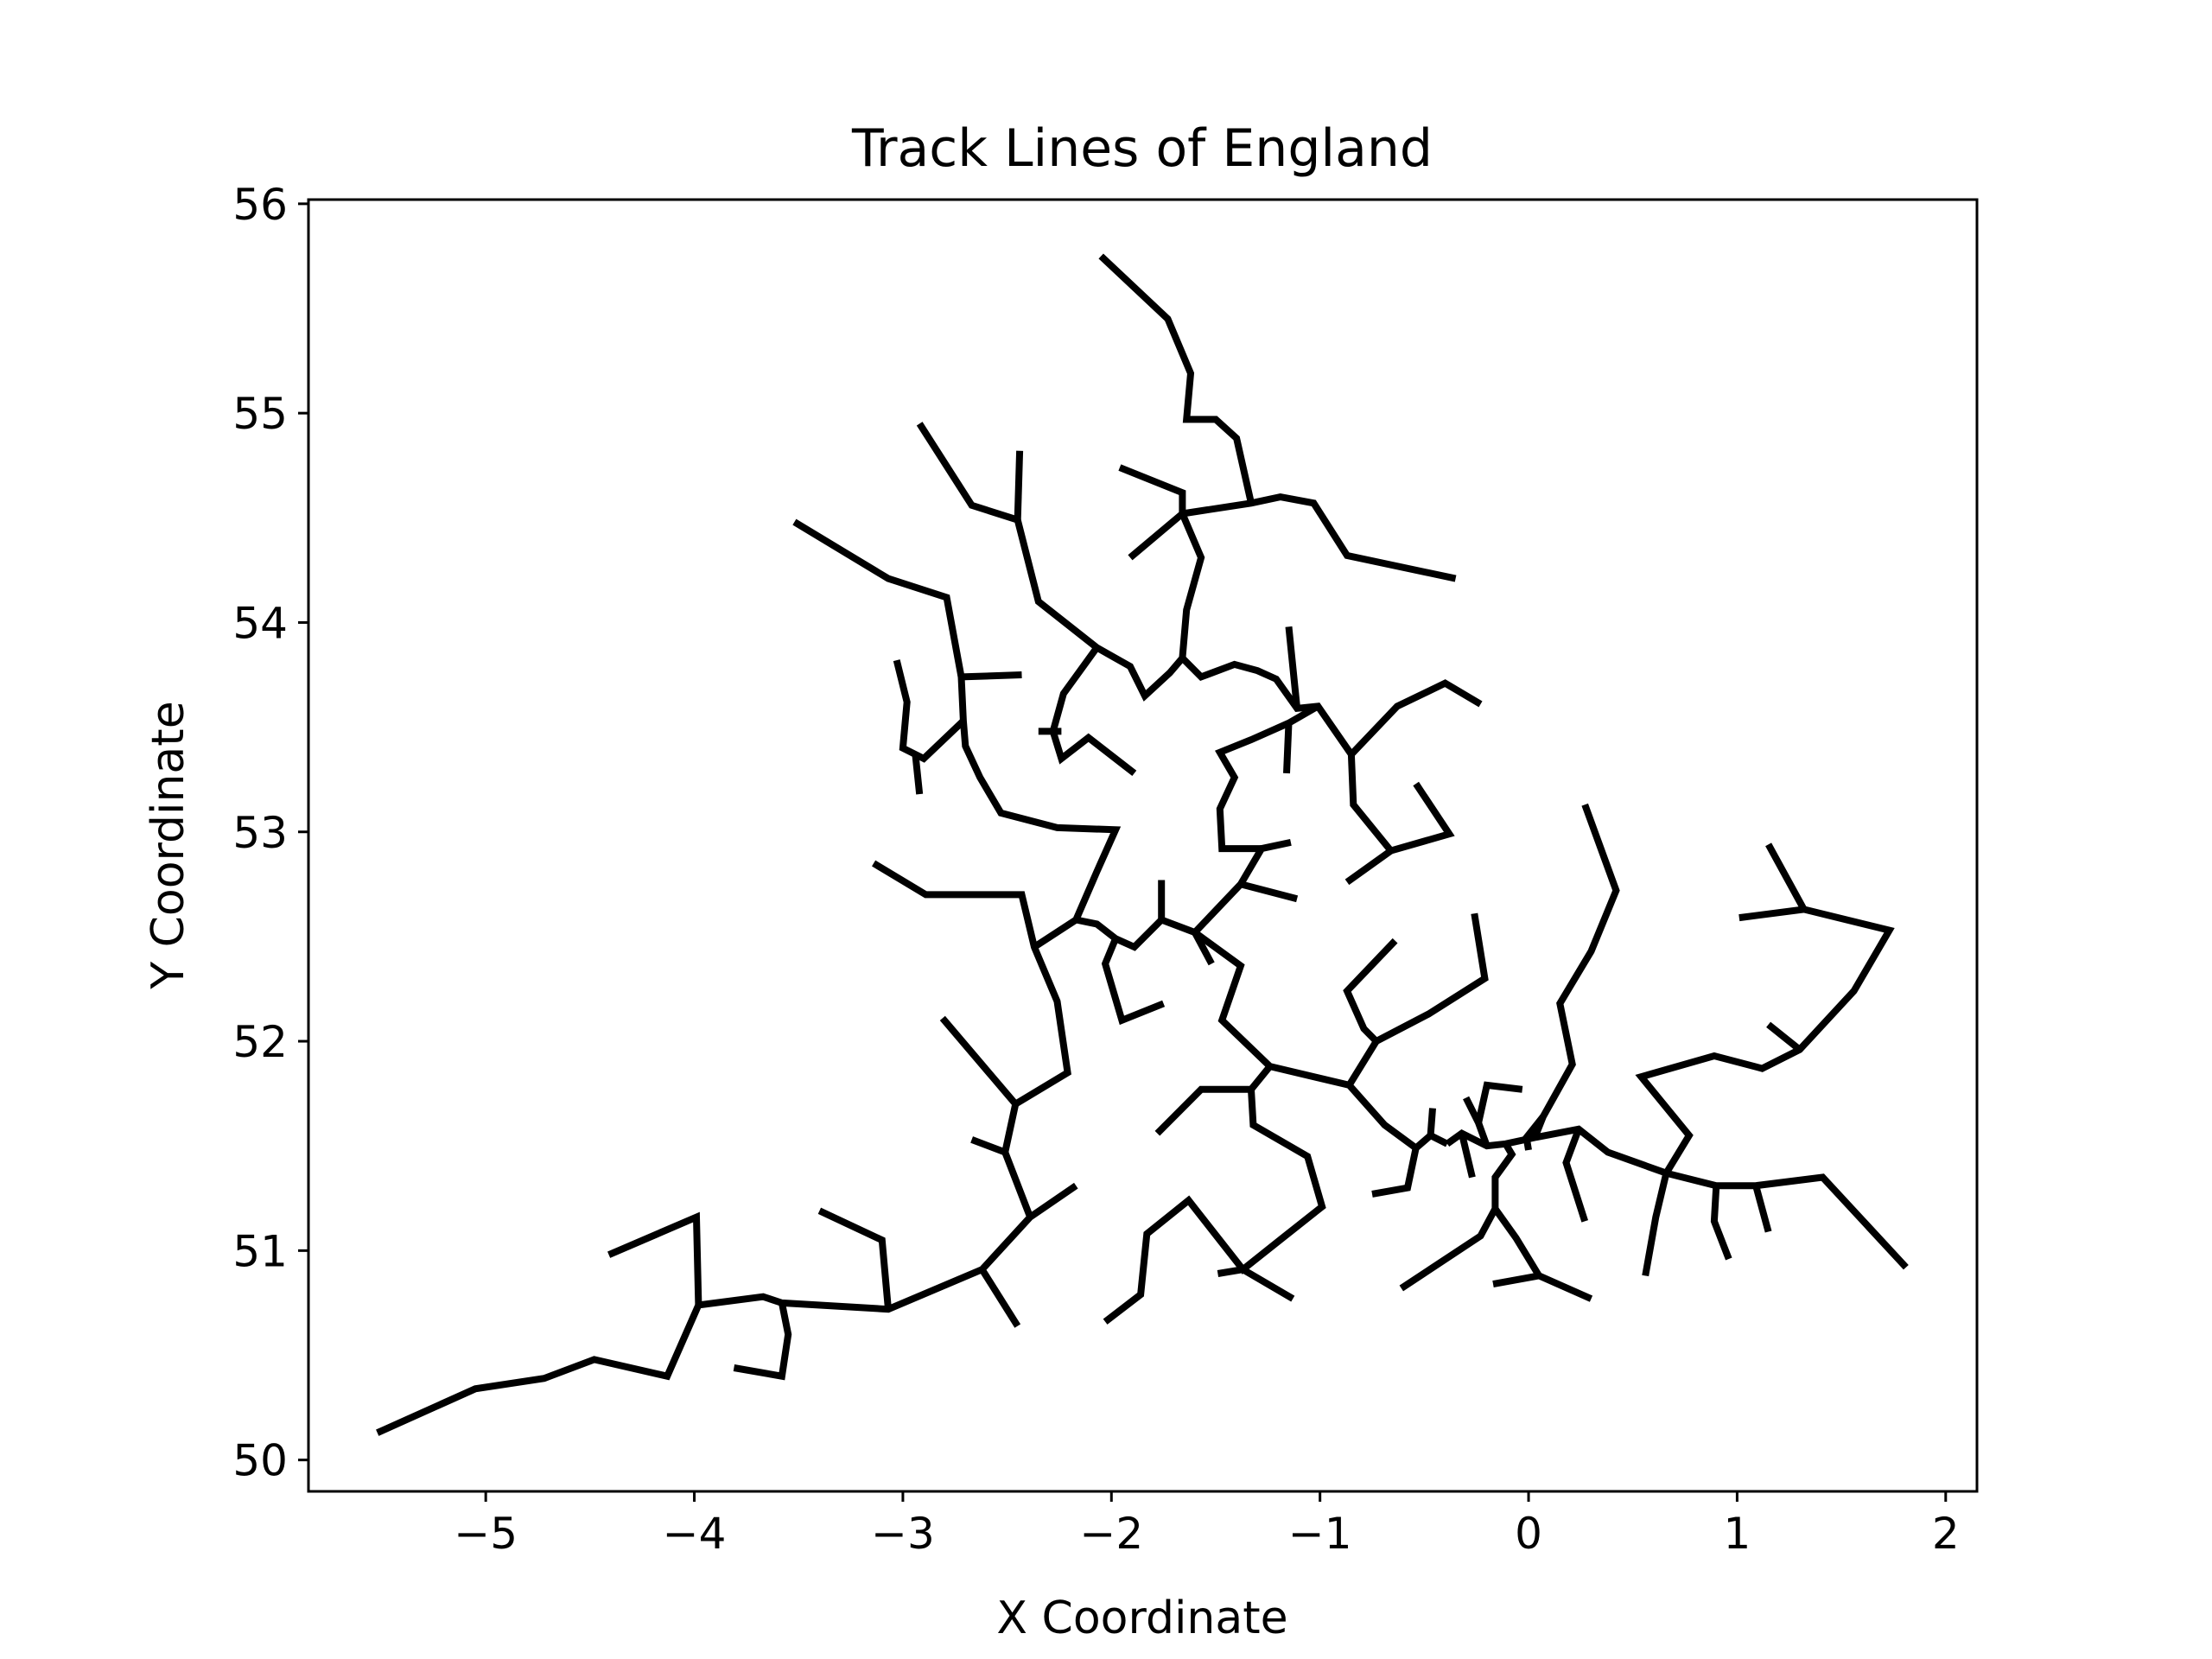  I want to click on y-tick-label: 56, so click(260, 205).